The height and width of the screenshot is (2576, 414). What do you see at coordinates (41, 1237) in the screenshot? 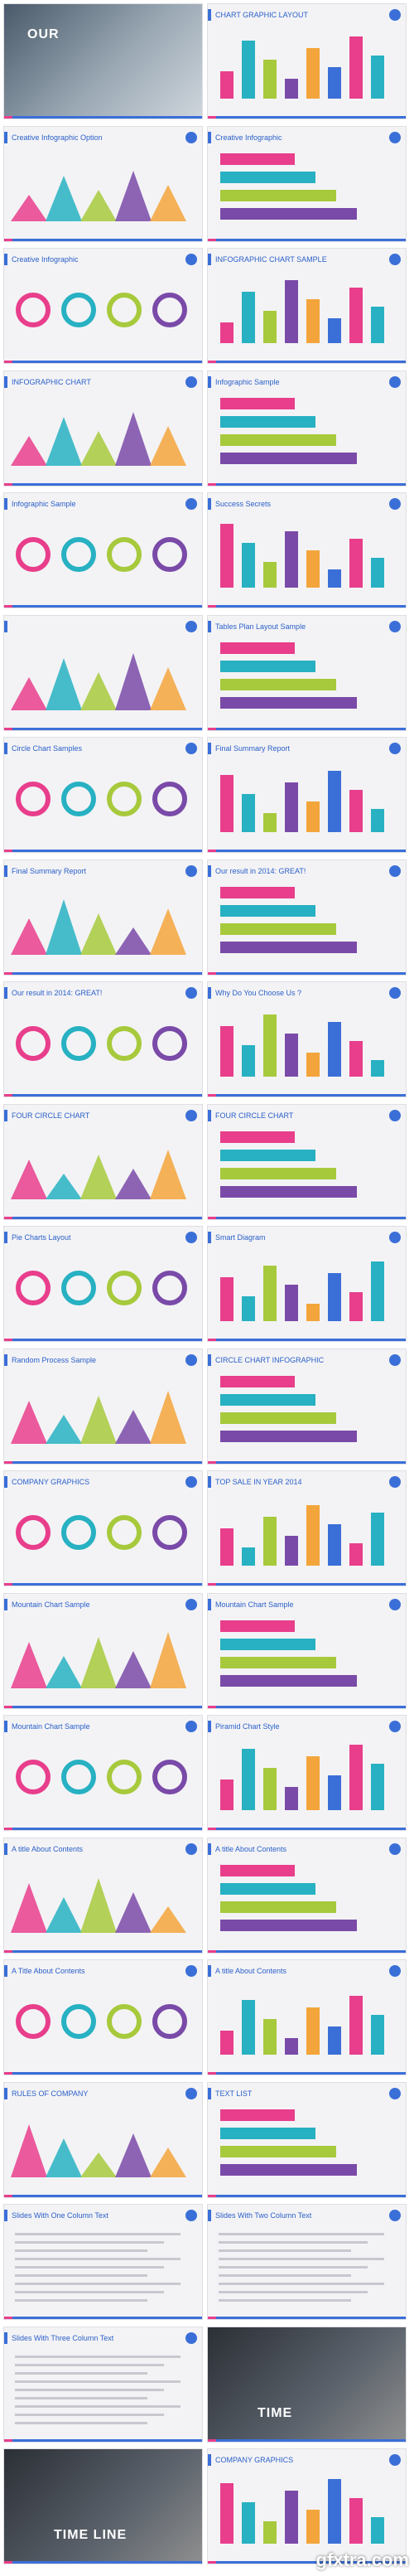
I see `slide-title: Pie Charts Layout` at bounding box center [41, 1237].